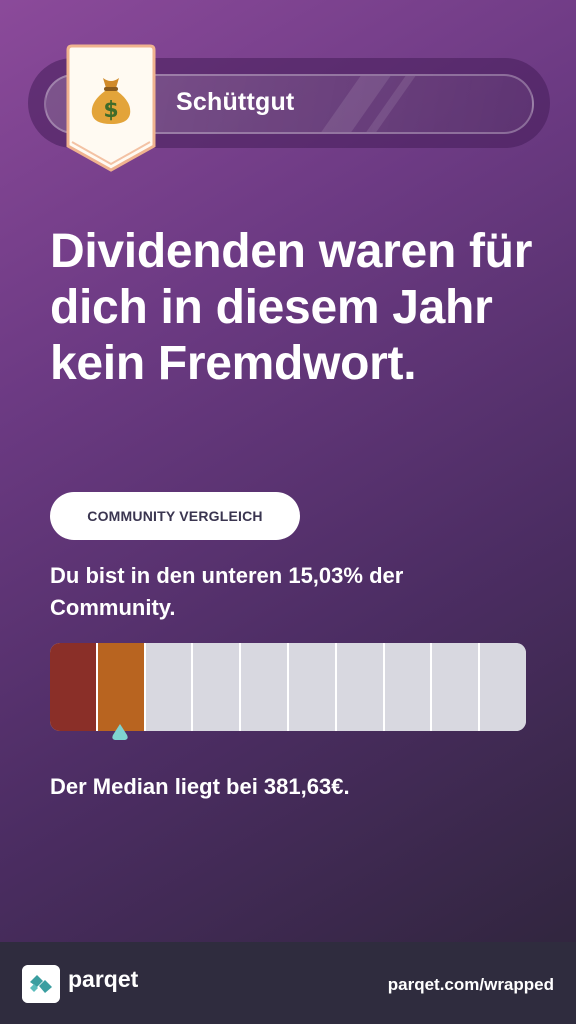  Describe the element at coordinates (103, 979) in the screenshot. I see `brand-name: parqet` at that location.